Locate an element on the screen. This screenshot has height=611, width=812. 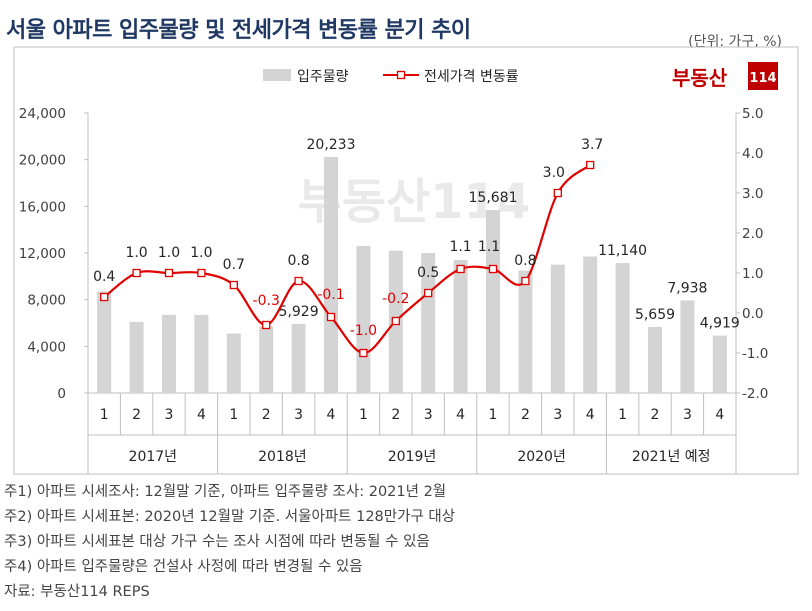
note-source: 자료: 부동산114 REPS is located at coordinates (77, 592).